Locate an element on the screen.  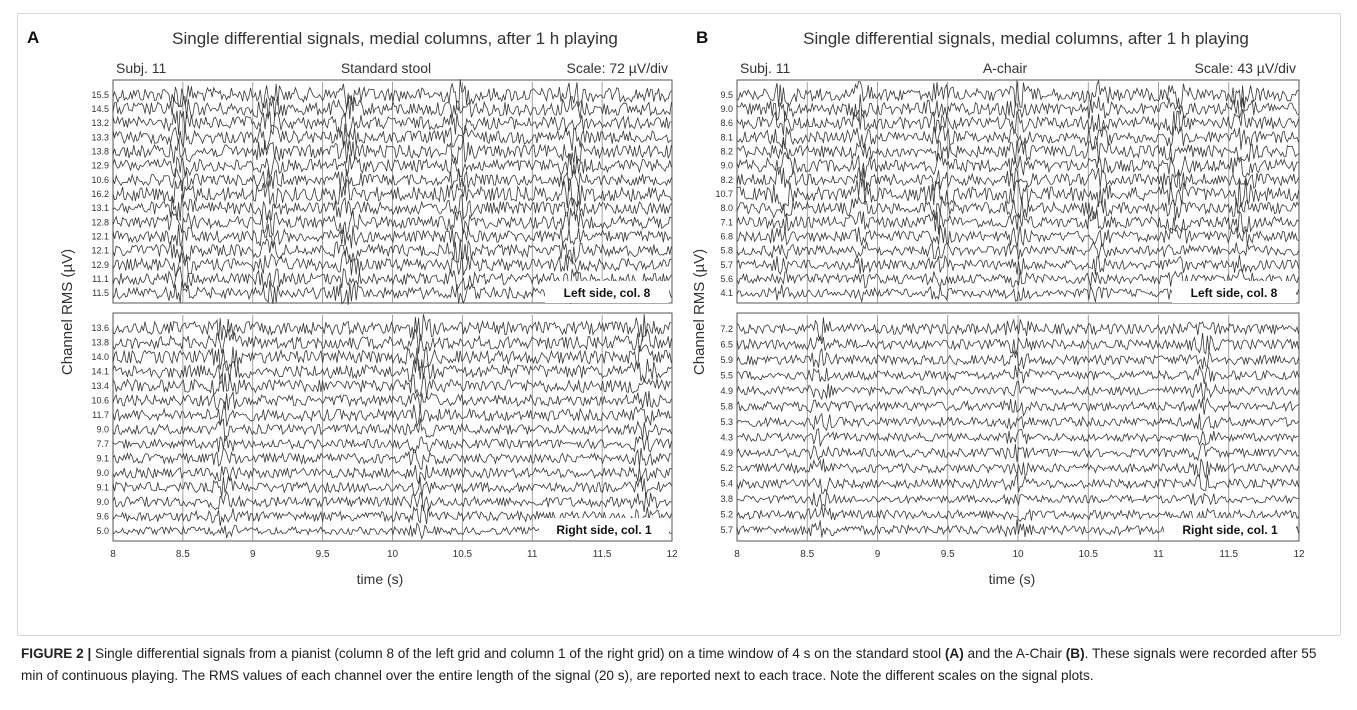
panel-b-bottom-rms-label: 5.9 is located at coordinates (726, 360).